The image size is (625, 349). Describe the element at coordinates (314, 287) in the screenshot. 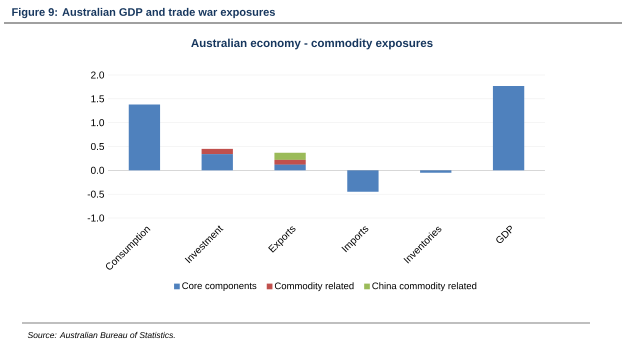

I see `legend-label: Commodity related` at that location.